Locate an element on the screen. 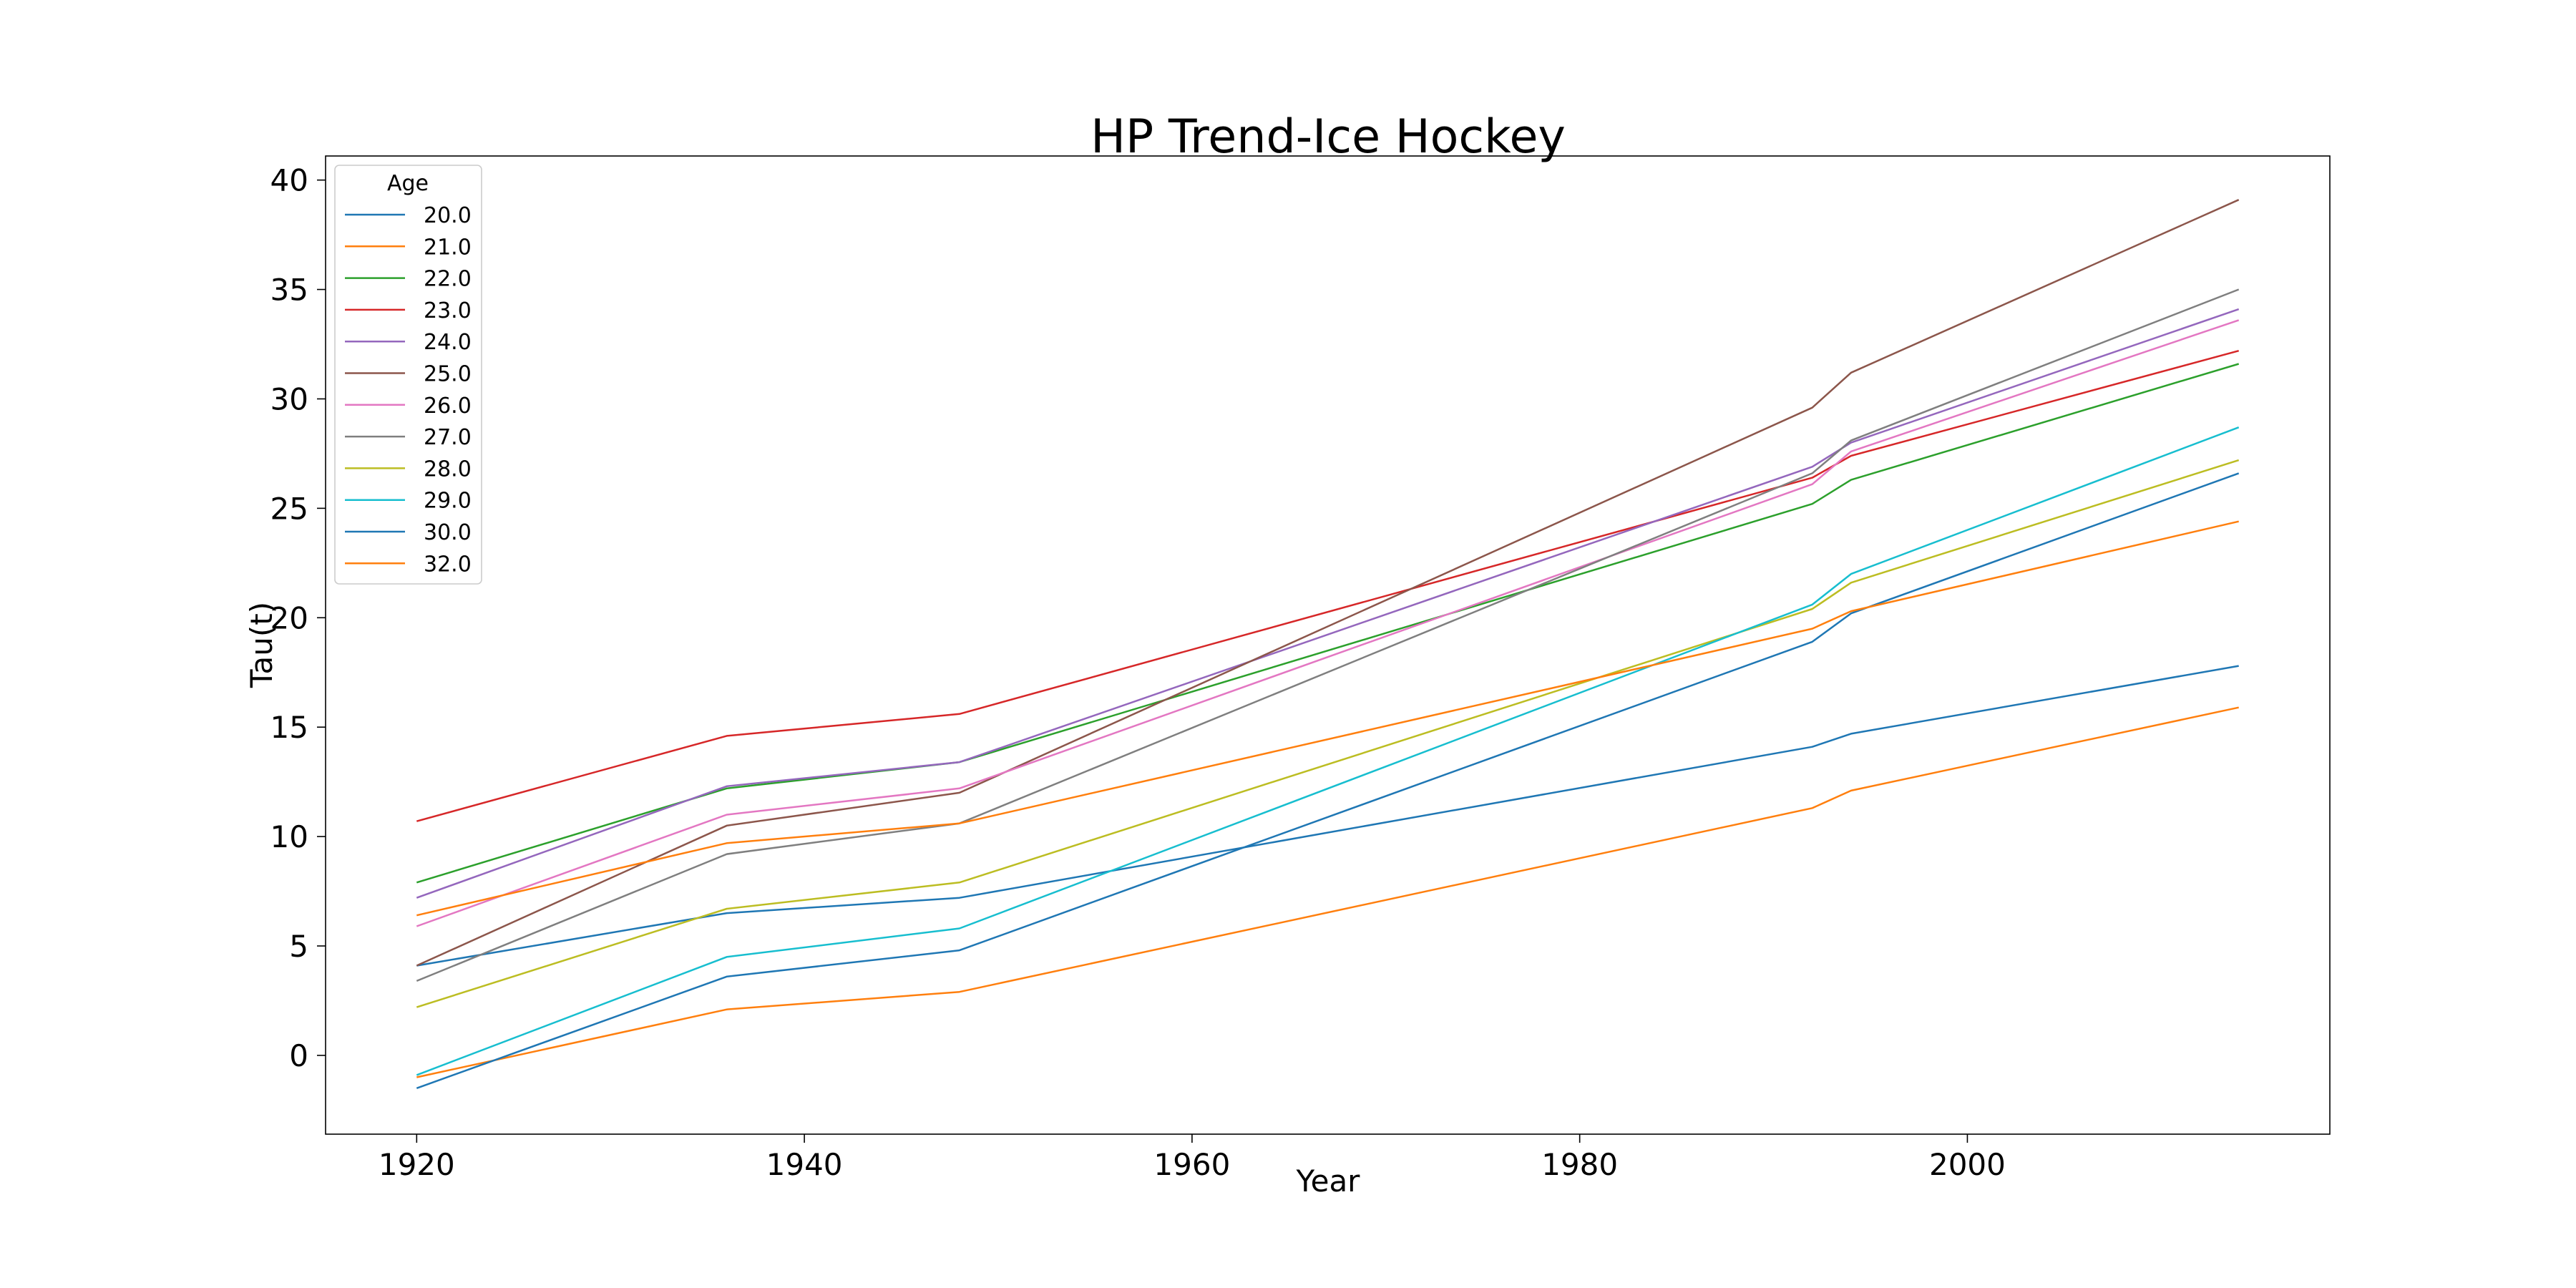 The height and width of the screenshot is (1288, 2576). y-axis-label: Tau(t) is located at coordinates (261, 645).